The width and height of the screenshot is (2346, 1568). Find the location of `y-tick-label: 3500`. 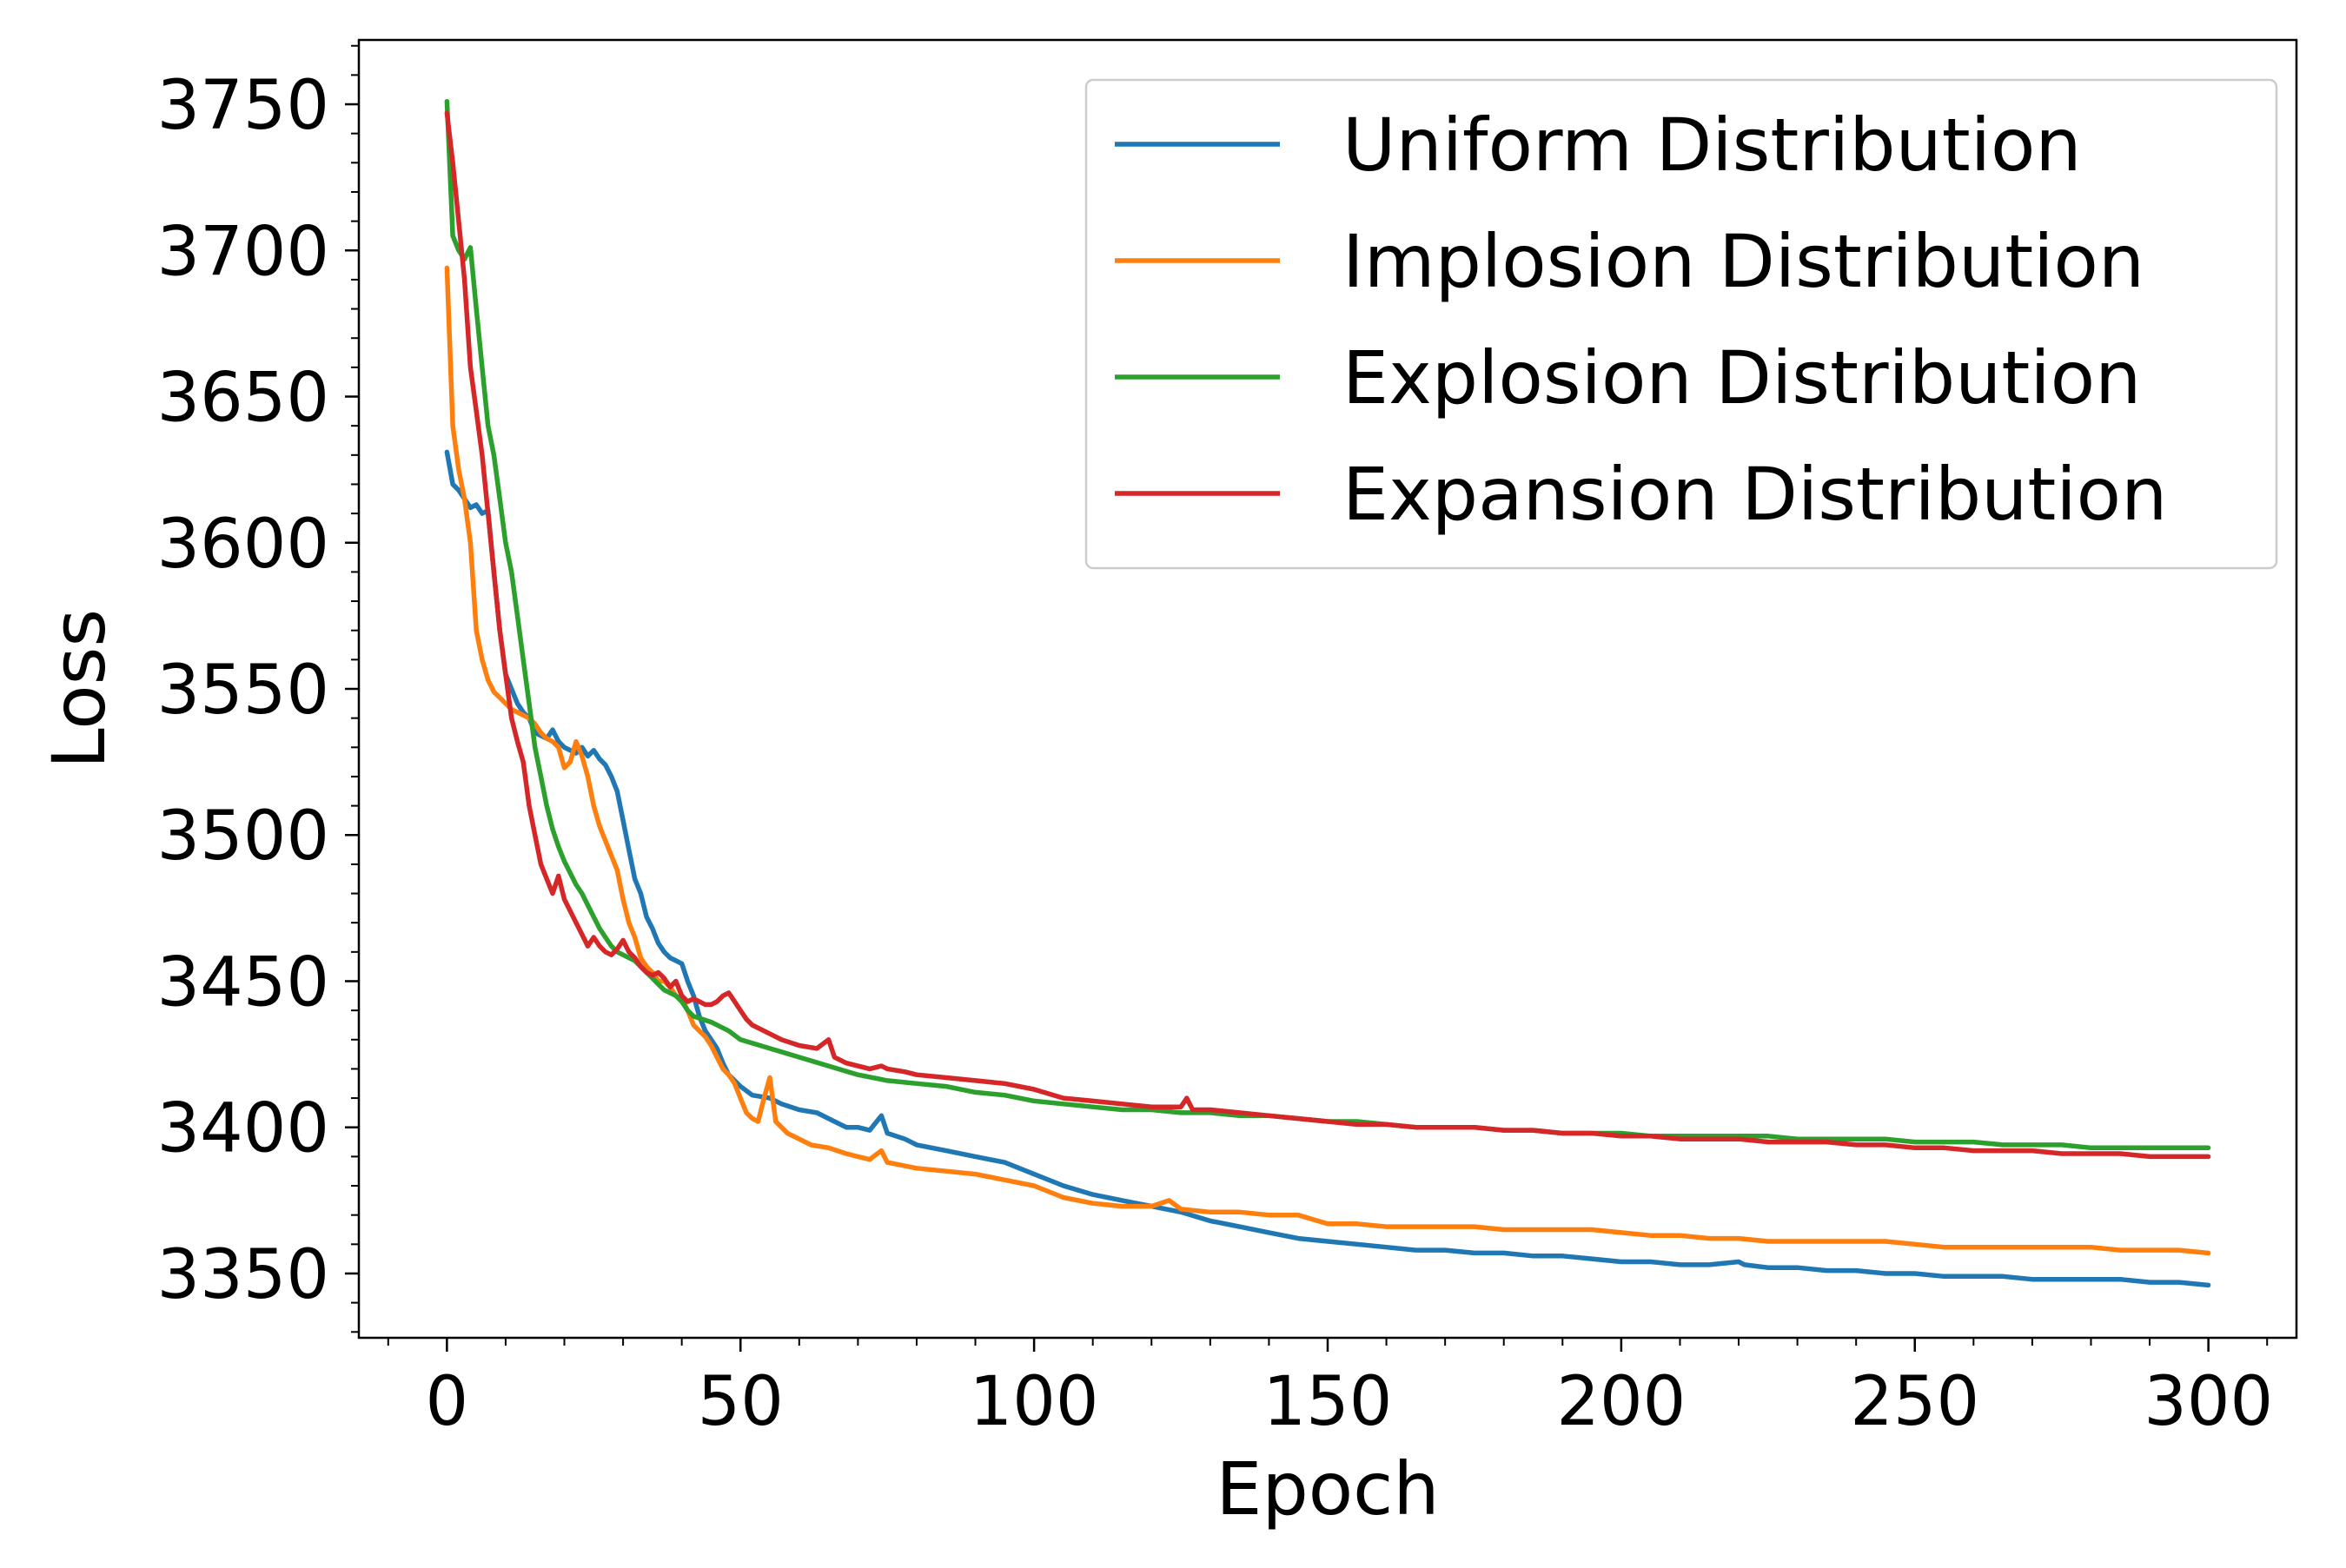

y-tick-label: 3500 is located at coordinates (243, 836).